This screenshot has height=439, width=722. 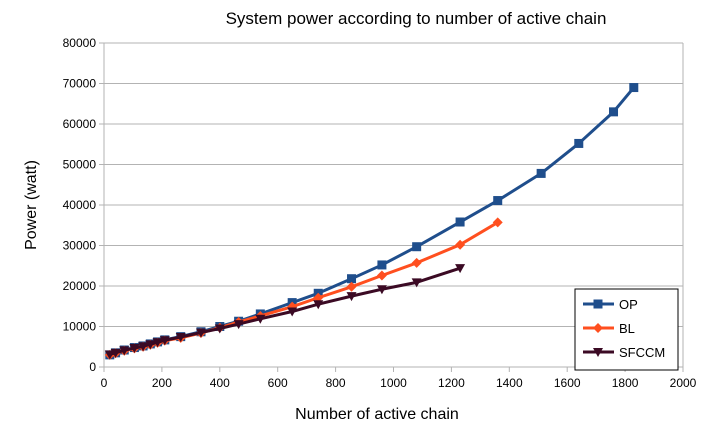 I want to click on x-tick-labels: 0 200 400 600 800 1000 1200 1400 1600 1800 2000, so click(x=399, y=383).